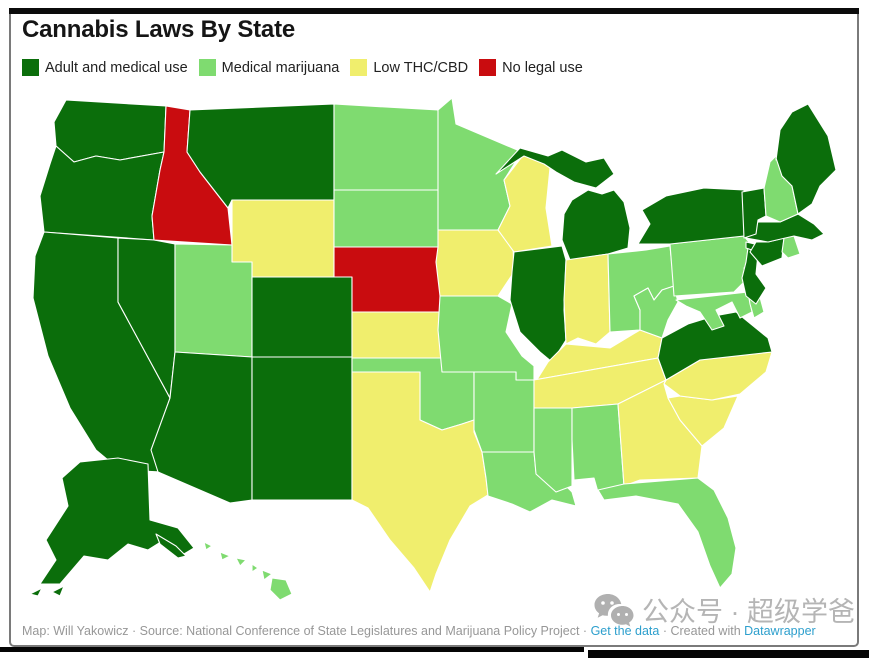  What do you see at coordinates (806, 159) in the screenshot?
I see `state-ME: Maine` at bounding box center [806, 159].